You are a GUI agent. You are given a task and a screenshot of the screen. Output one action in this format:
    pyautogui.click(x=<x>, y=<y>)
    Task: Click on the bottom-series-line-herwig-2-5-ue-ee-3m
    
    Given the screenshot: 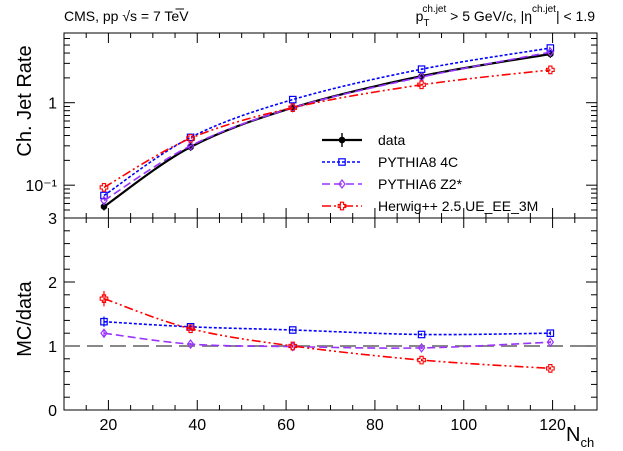 What is the action you would take?
    pyautogui.click(x=327, y=333)
    